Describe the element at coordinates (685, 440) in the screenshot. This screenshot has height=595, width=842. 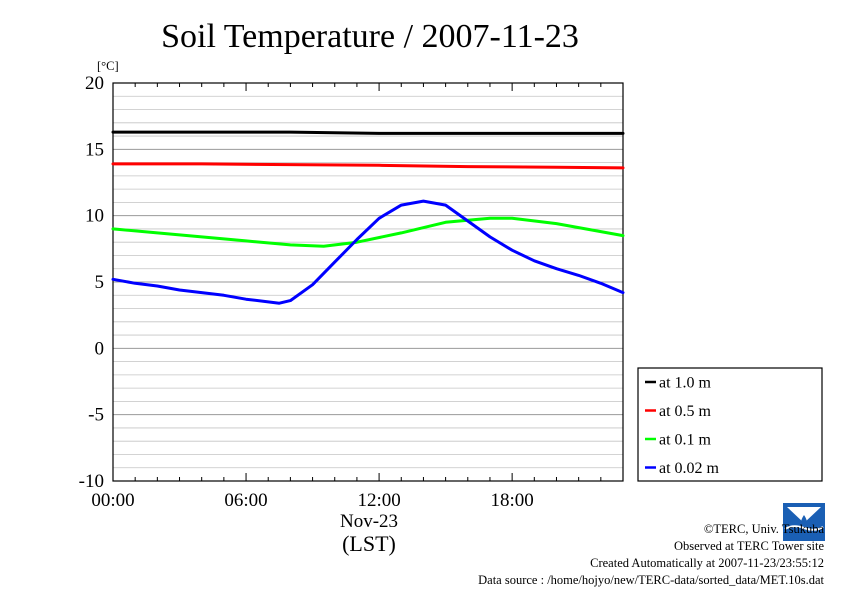
I see `legend-label: at 0.1 m` at that location.